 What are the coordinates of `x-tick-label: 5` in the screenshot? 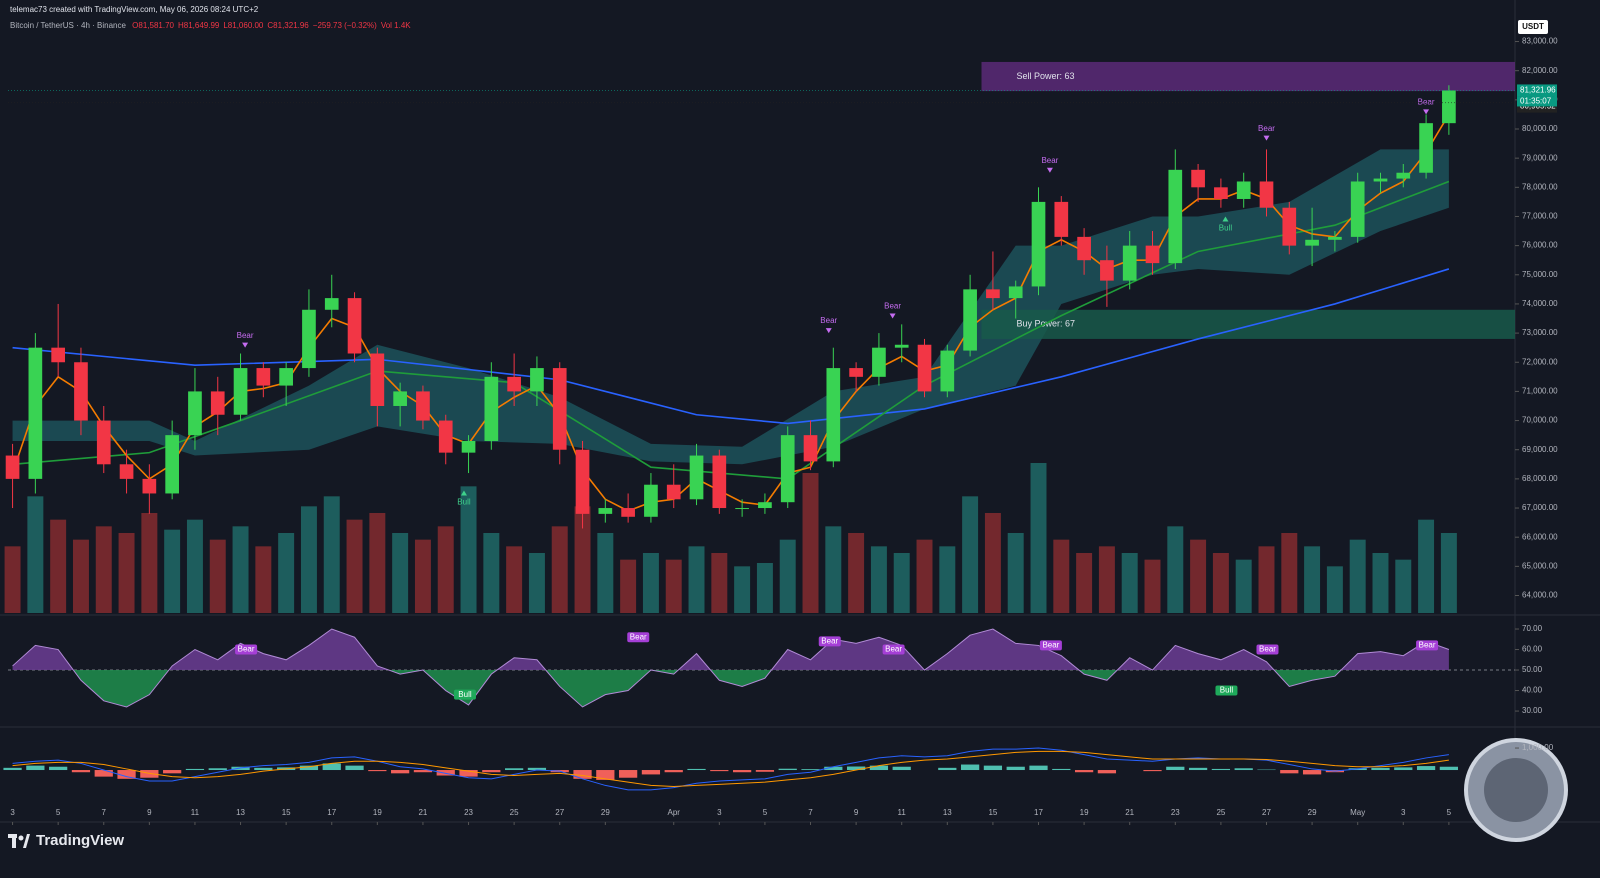 It's located at (1449, 812).